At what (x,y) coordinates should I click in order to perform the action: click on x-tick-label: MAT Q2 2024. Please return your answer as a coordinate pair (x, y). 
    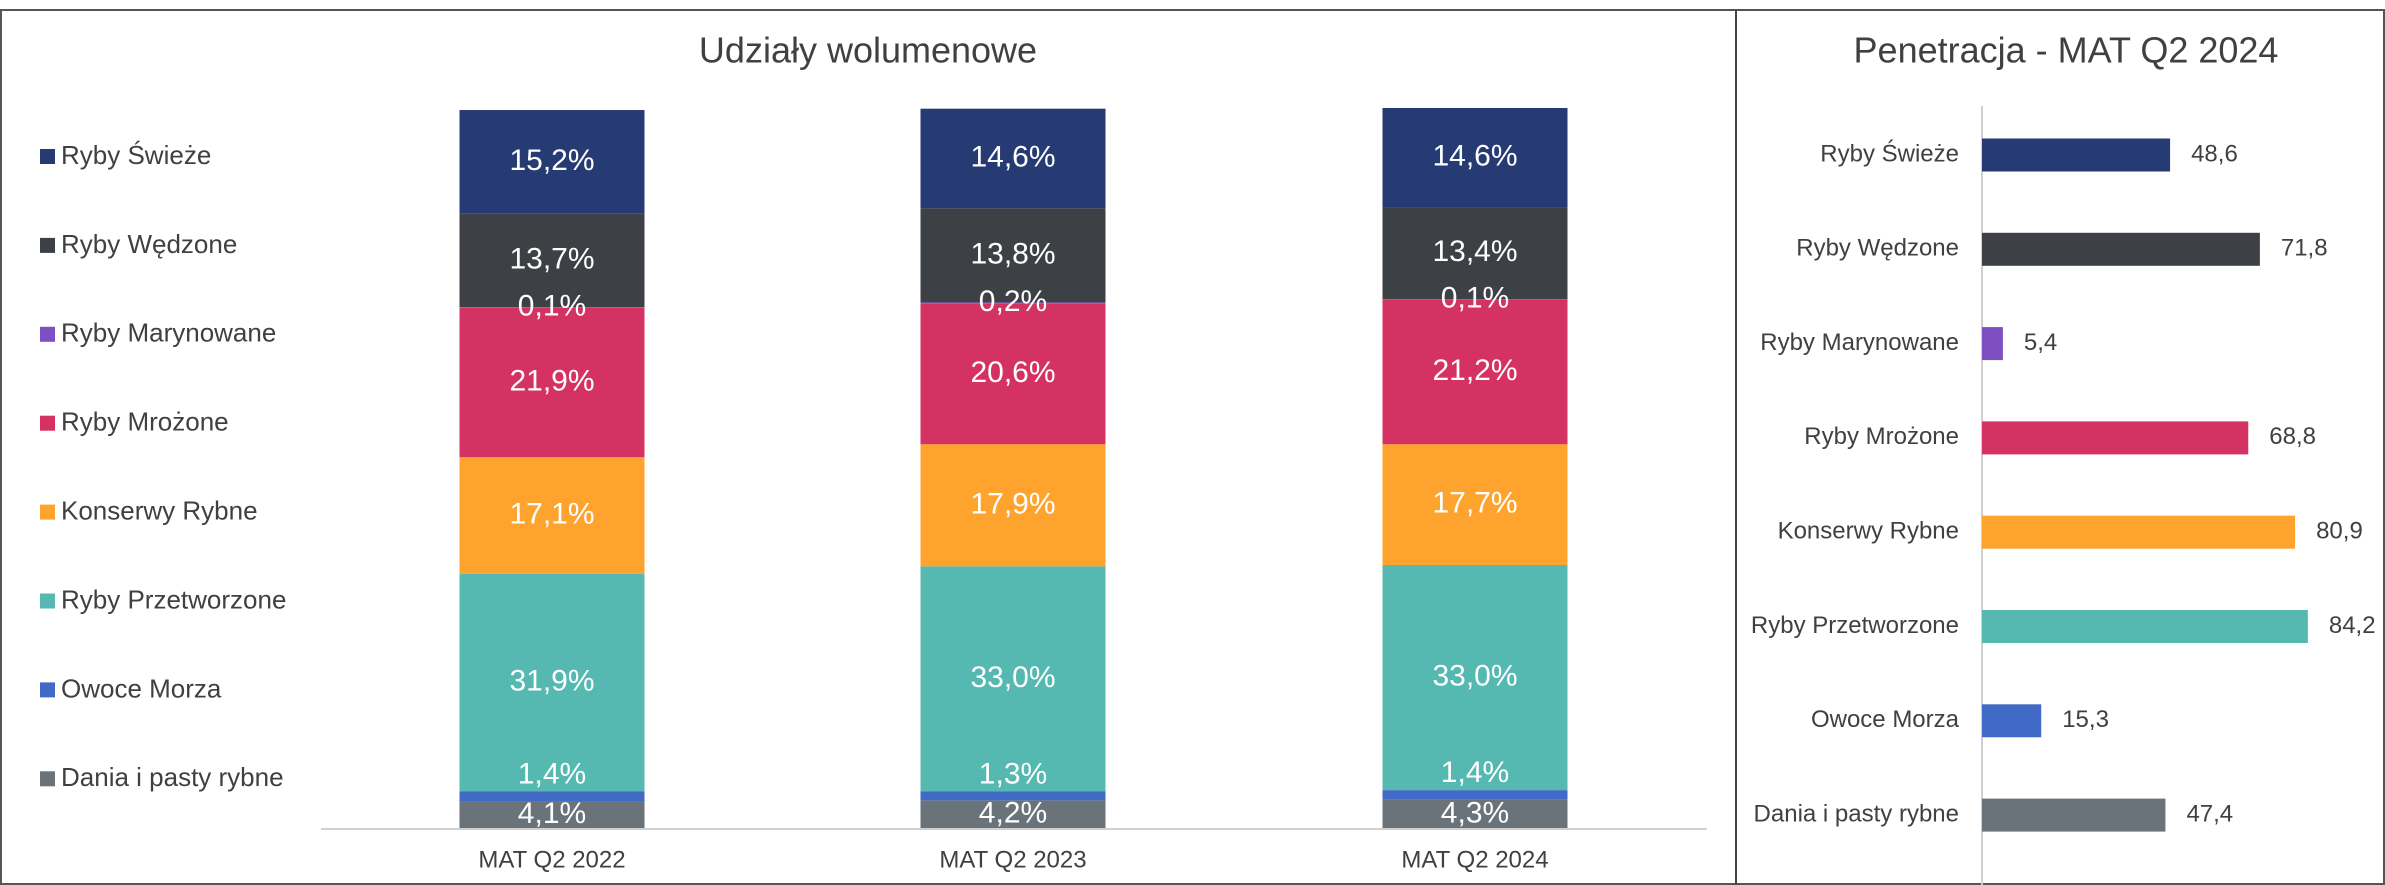
    Looking at the image, I should click on (1474, 859).